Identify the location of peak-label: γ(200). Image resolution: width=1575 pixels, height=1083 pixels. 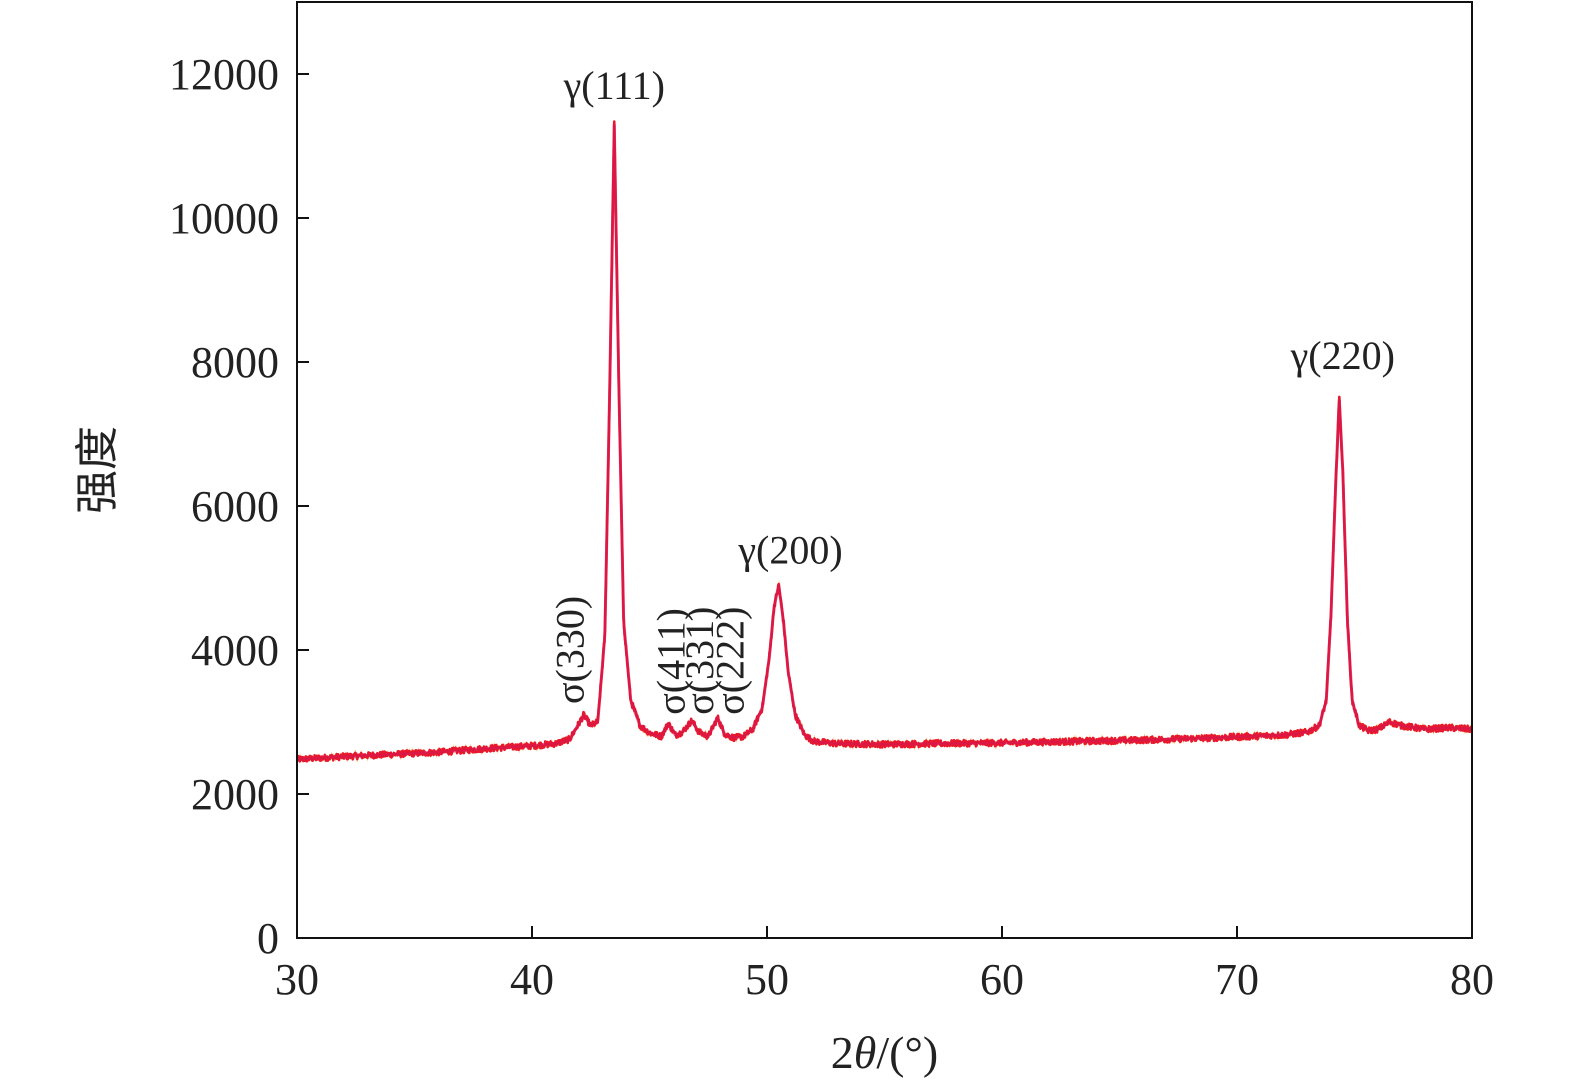
(789, 550).